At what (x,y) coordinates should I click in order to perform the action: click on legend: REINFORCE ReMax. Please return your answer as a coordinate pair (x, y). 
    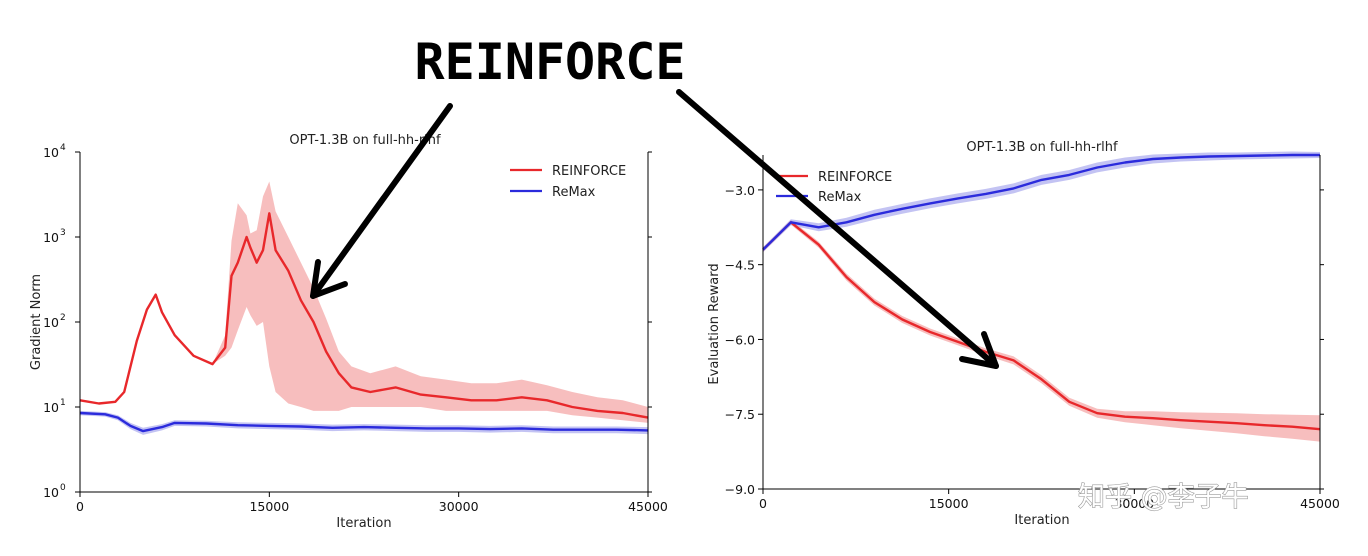
    Looking at the image, I should click on (568, 182).